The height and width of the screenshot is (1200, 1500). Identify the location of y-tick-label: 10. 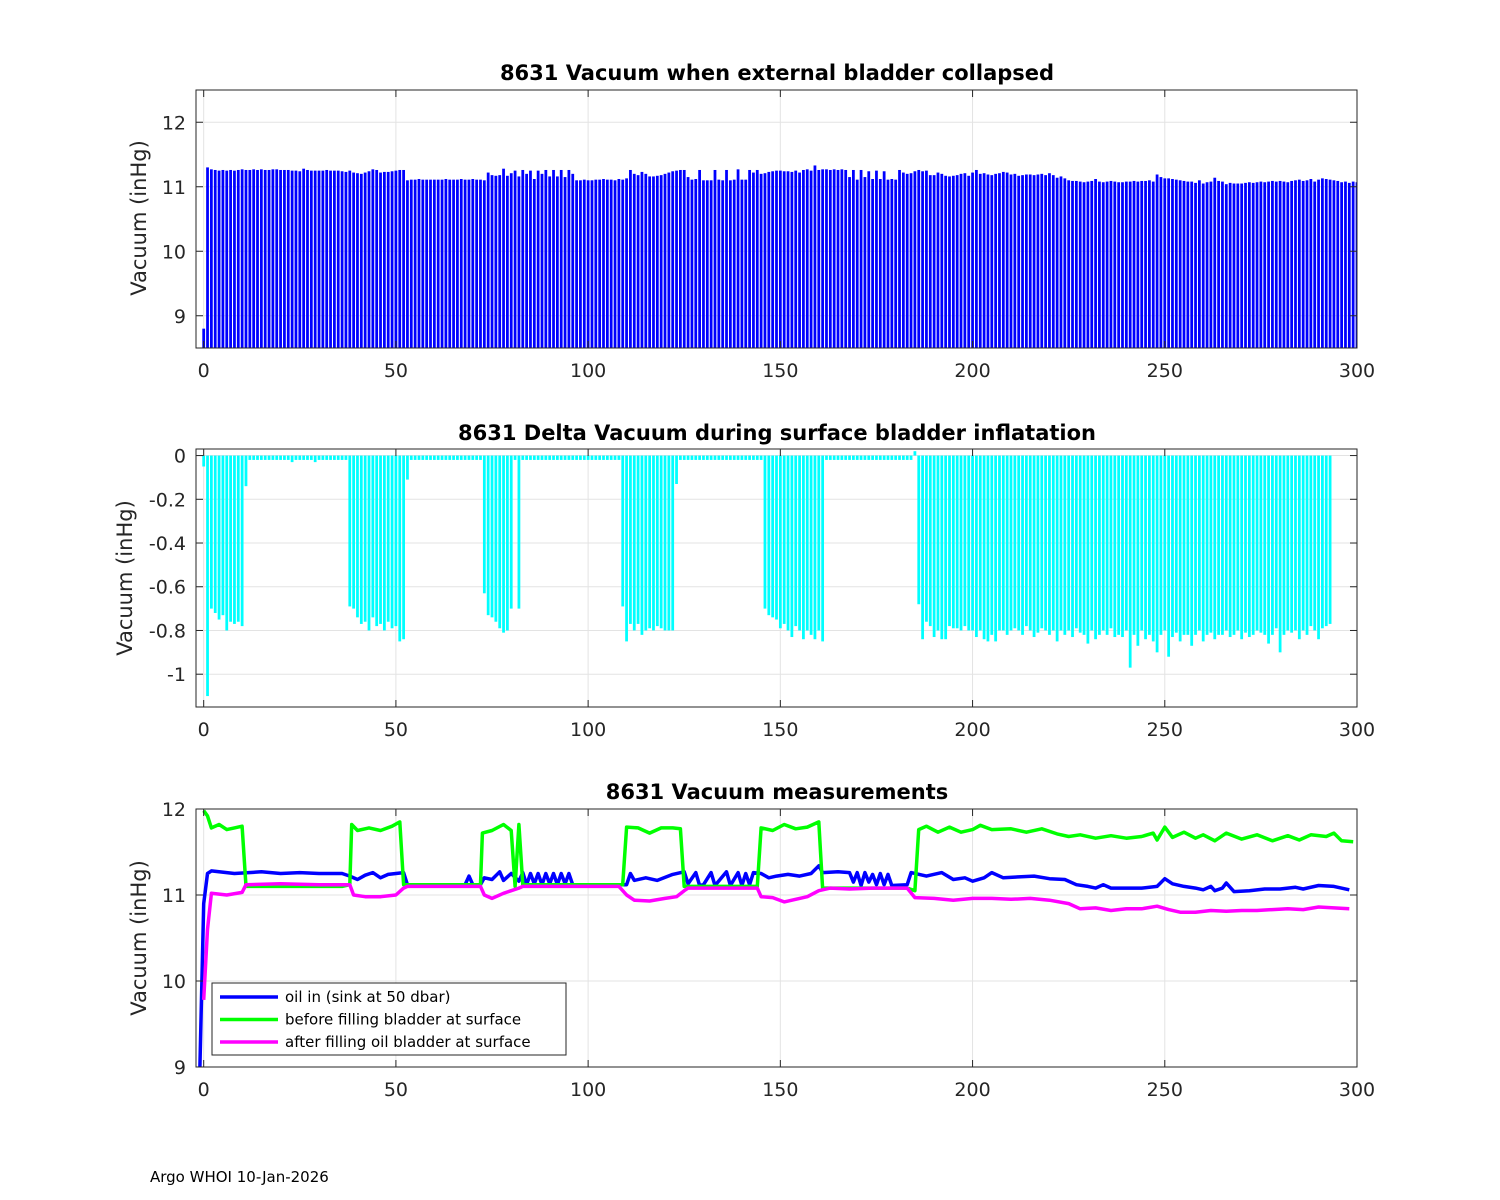
(174, 252).